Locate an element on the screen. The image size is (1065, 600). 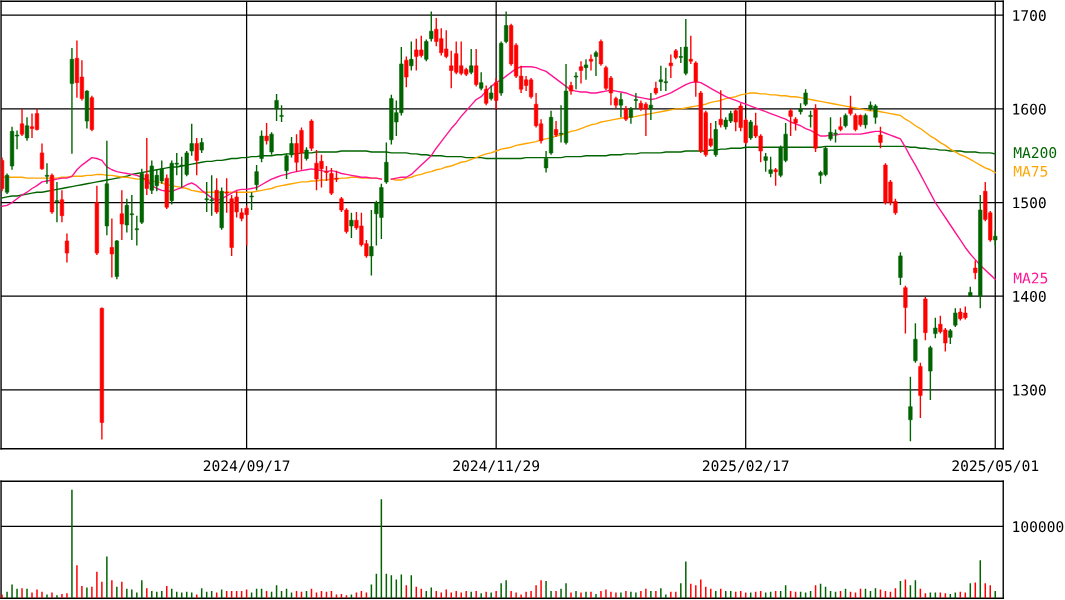
x-tick-label: 2024/11/29 is located at coordinates (496, 466).